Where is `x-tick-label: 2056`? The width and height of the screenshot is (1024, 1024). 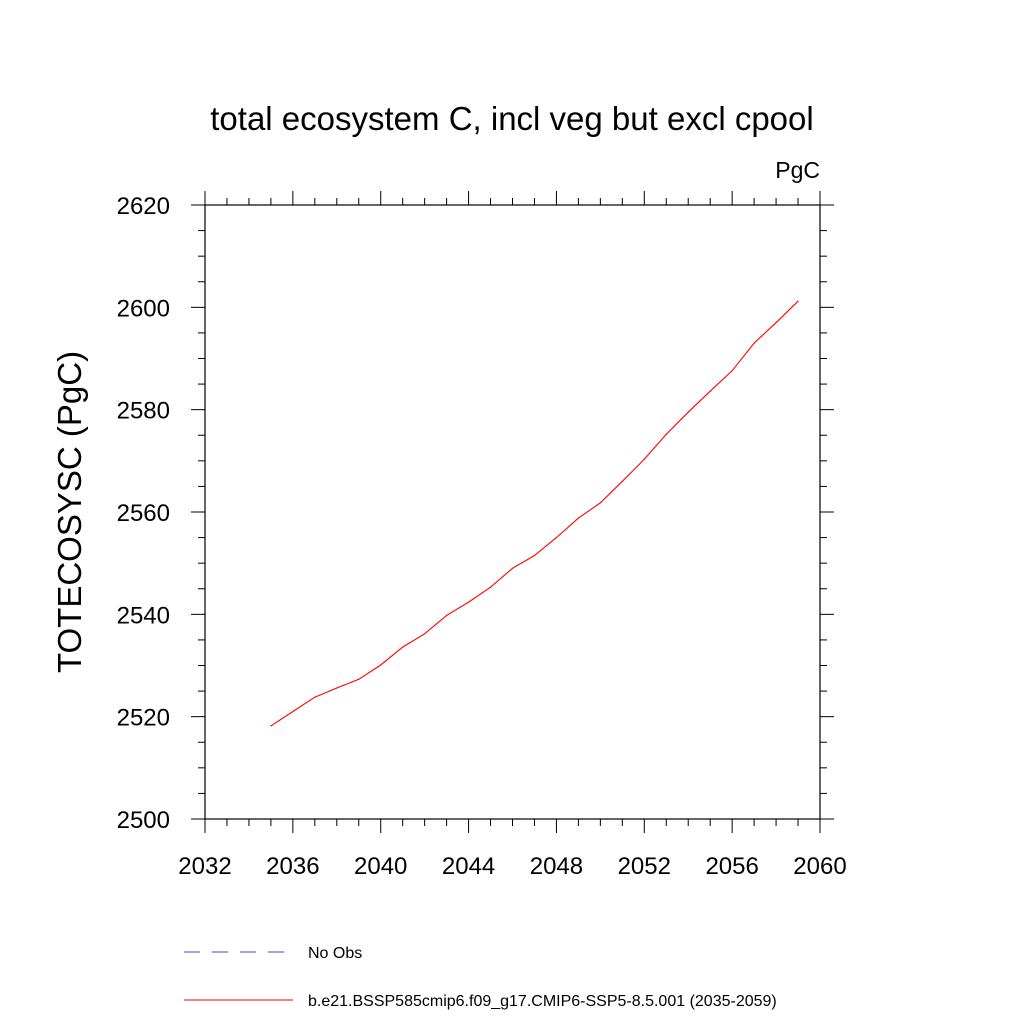 x-tick-label: 2056 is located at coordinates (731, 866).